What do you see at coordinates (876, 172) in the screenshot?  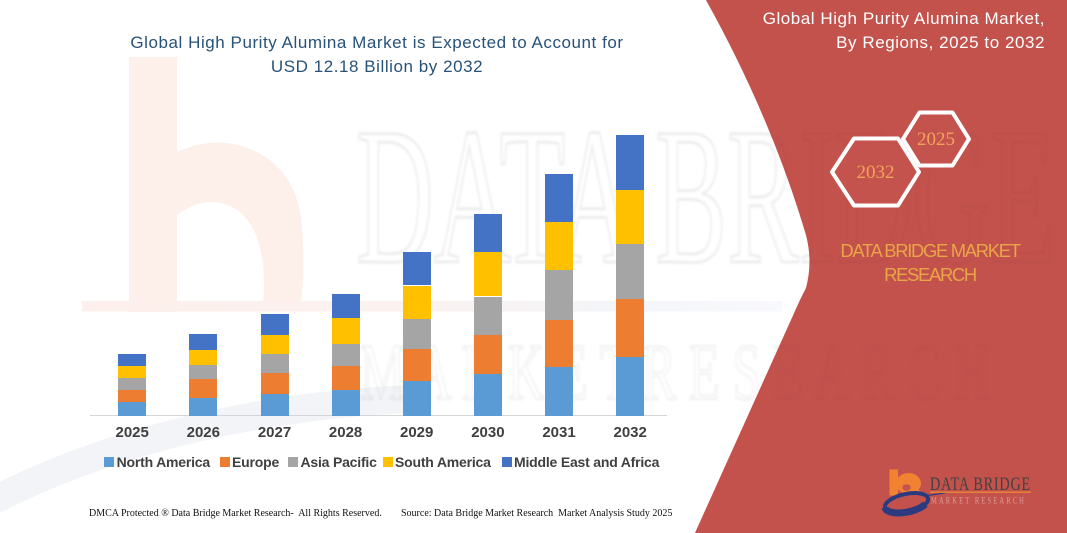 I see `svg-text: 2032` at bounding box center [876, 172].